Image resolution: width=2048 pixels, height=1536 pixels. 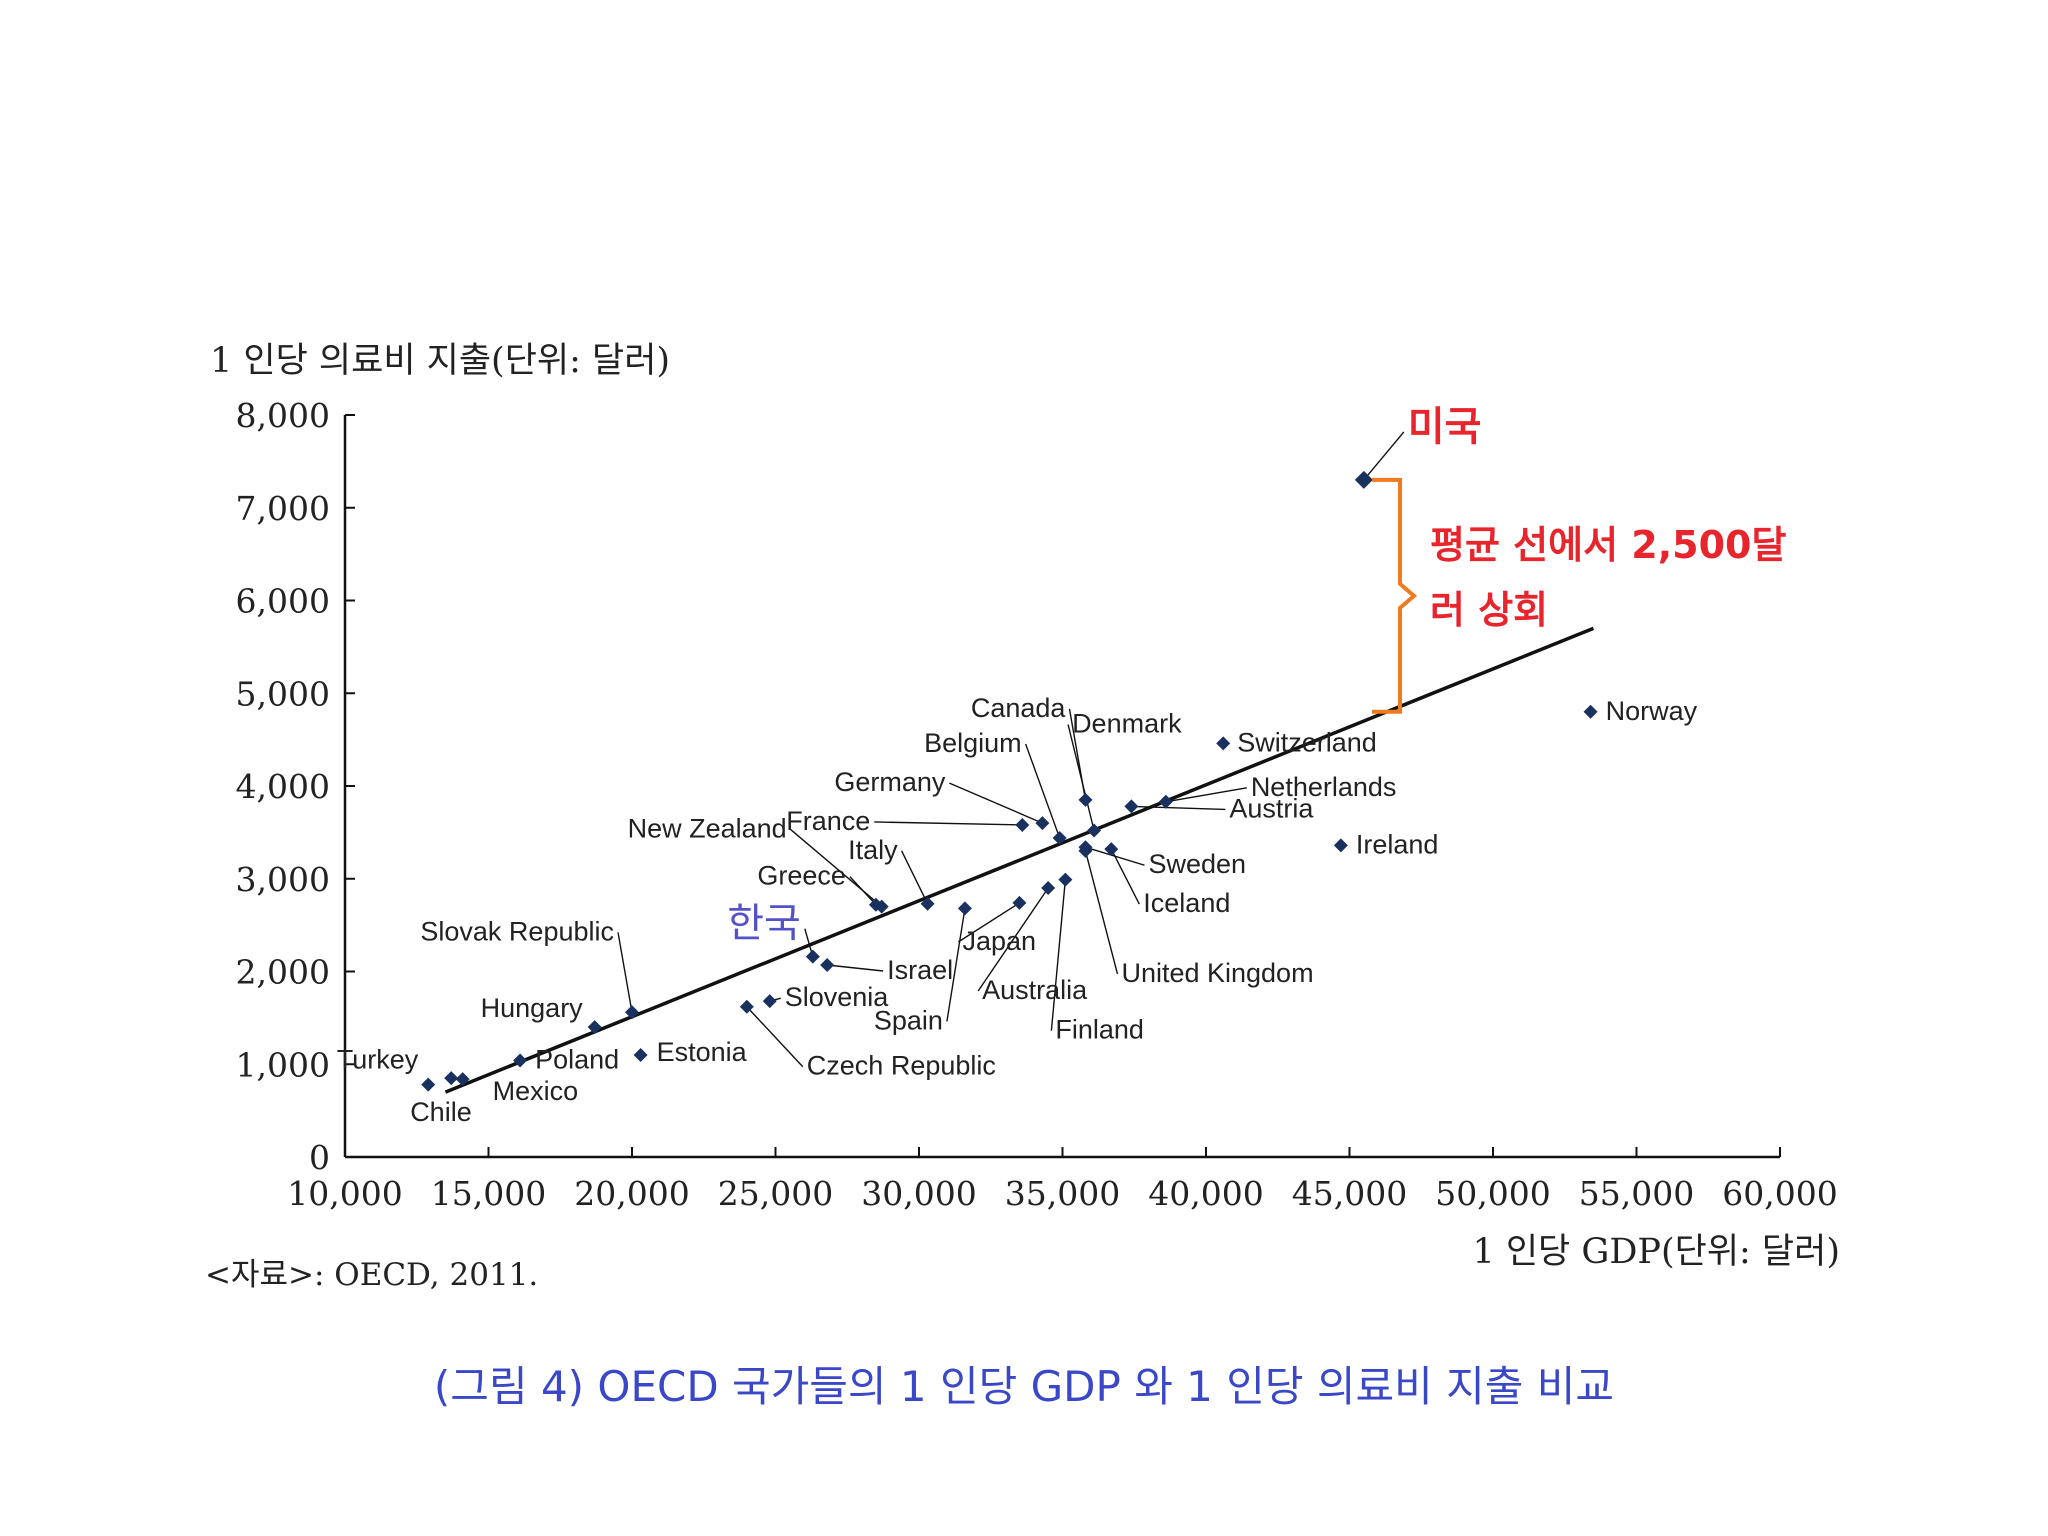 I want to click on y-tick-label: 5,000, so click(x=283, y=693).